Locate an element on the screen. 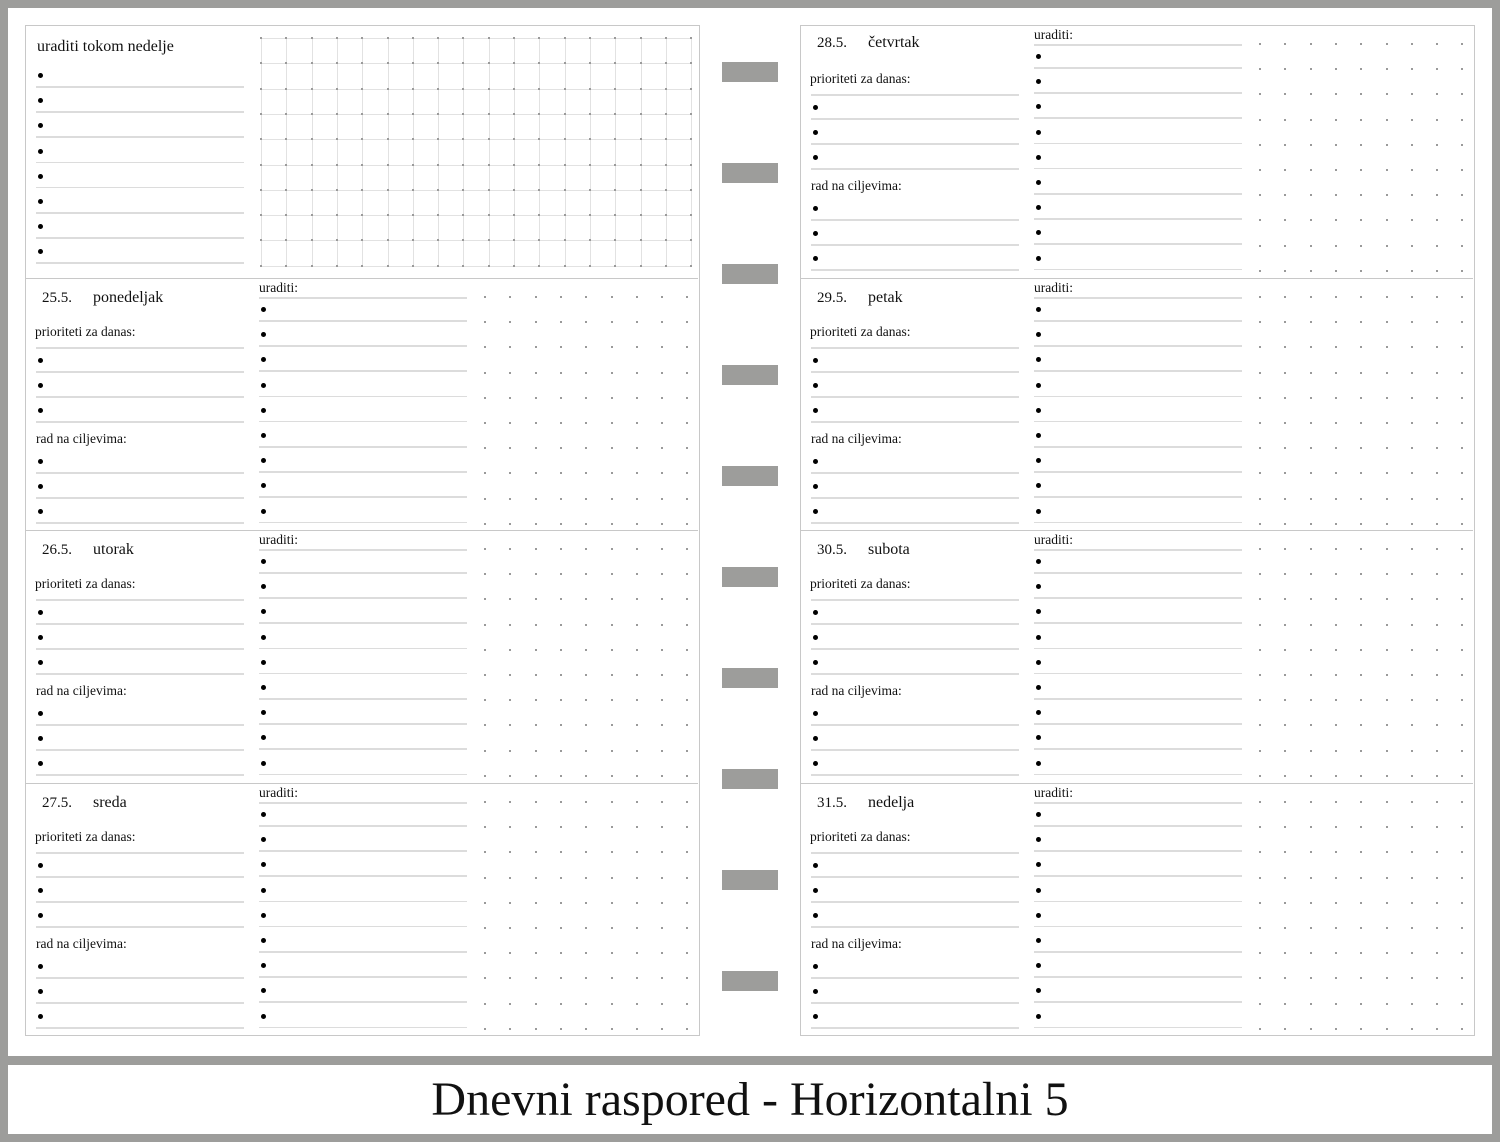 This screenshot has height=1142, width=1500. priorities-label: prioriteti za danas: is located at coordinates (85, 583).